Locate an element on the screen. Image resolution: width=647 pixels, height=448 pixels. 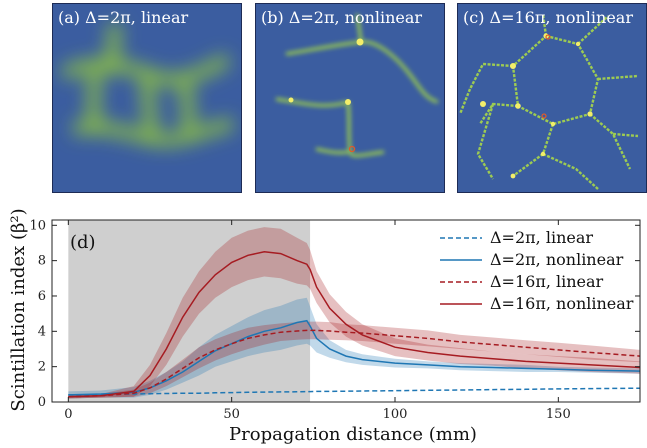
panel-c-pattern is located at coordinates (552, 98).